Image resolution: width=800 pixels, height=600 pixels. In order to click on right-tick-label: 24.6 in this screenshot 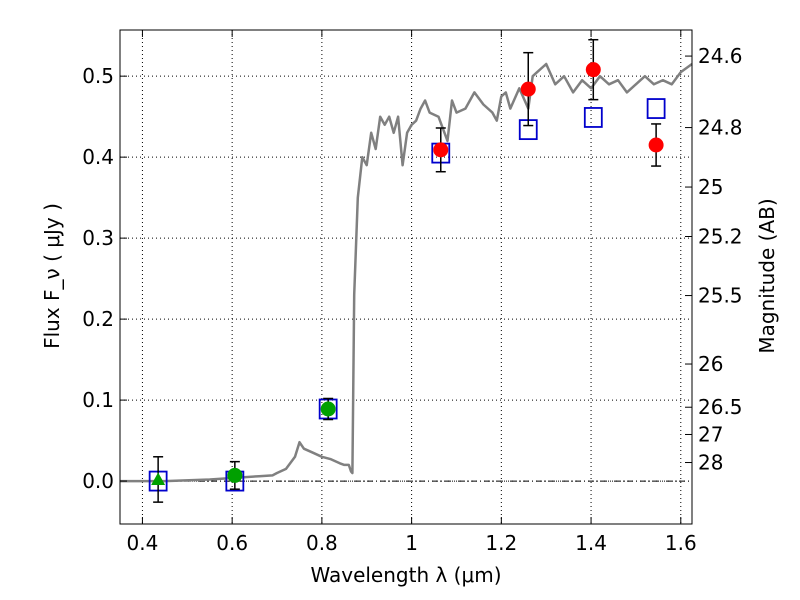, I will do `click(720, 56)`.